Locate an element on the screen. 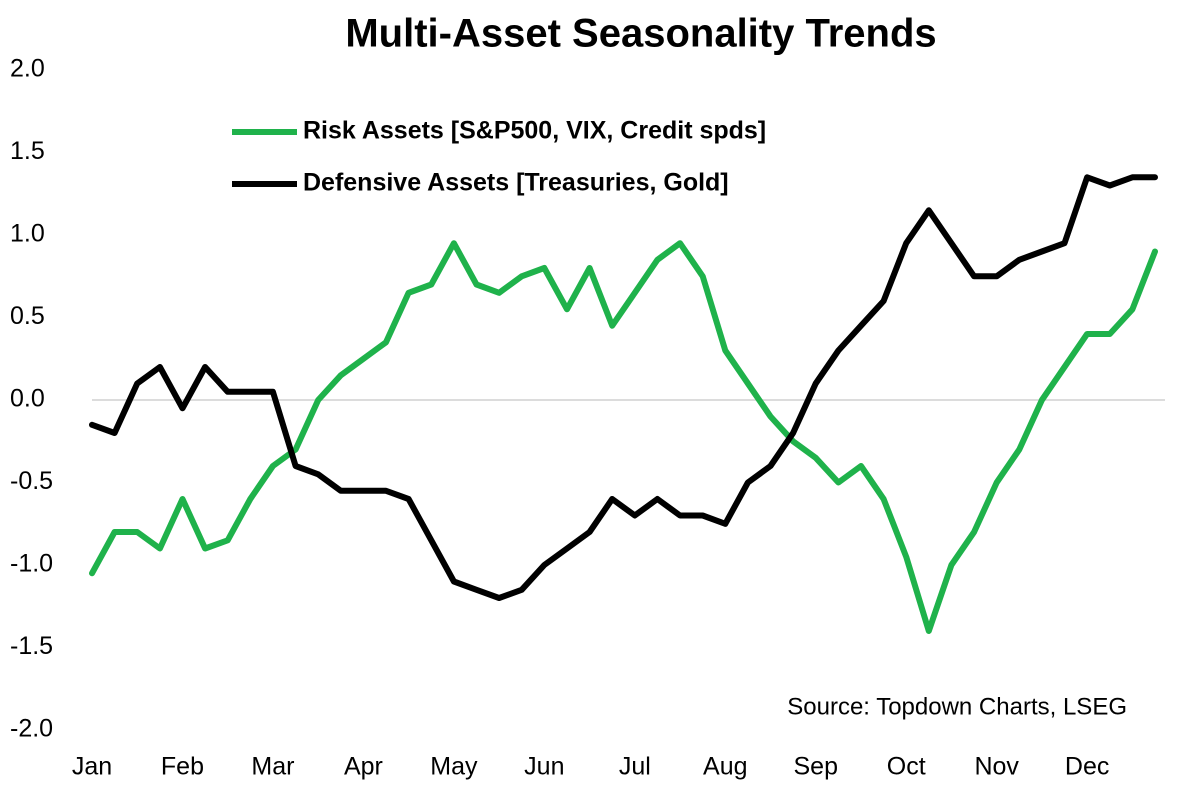 This screenshot has height=794, width=1191. source-note: Source: Topdown Charts, LSEG is located at coordinates (957, 706).